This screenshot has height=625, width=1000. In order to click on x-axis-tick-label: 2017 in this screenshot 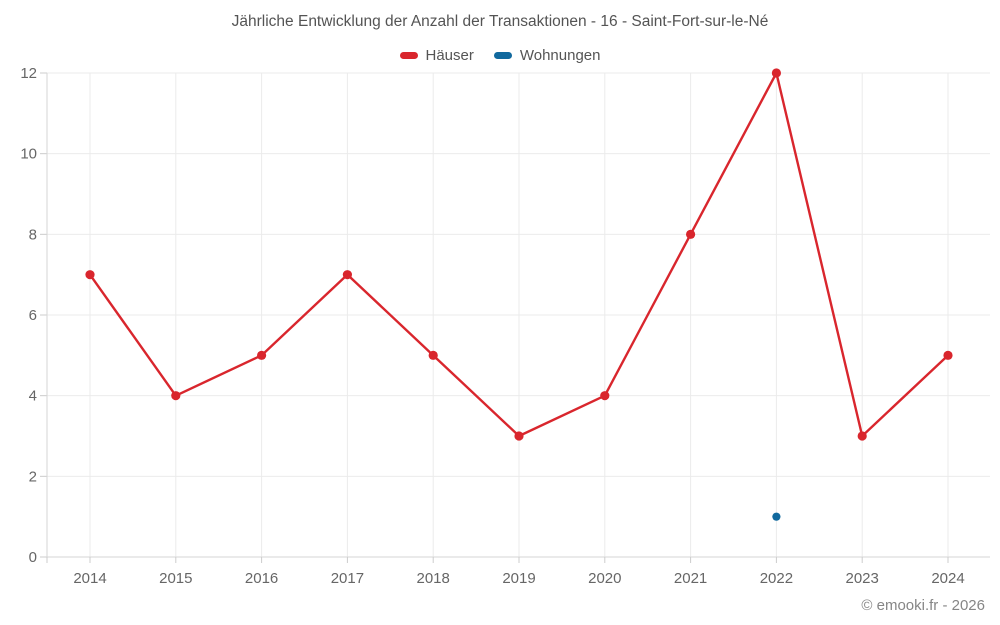, I will do `click(347, 578)`.